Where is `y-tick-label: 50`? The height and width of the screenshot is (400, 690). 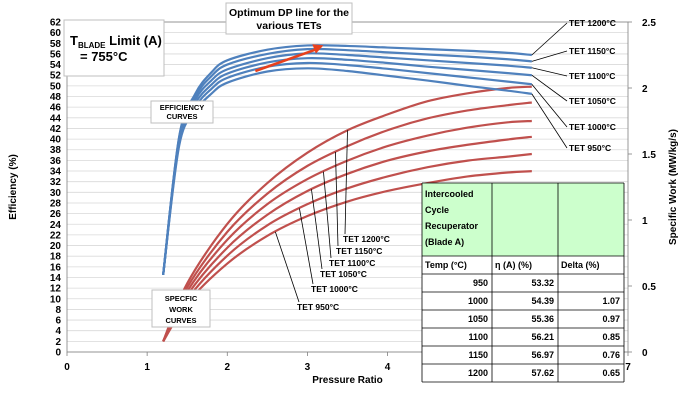
y-tick-label: 50 is located at coordinates (56, 86).